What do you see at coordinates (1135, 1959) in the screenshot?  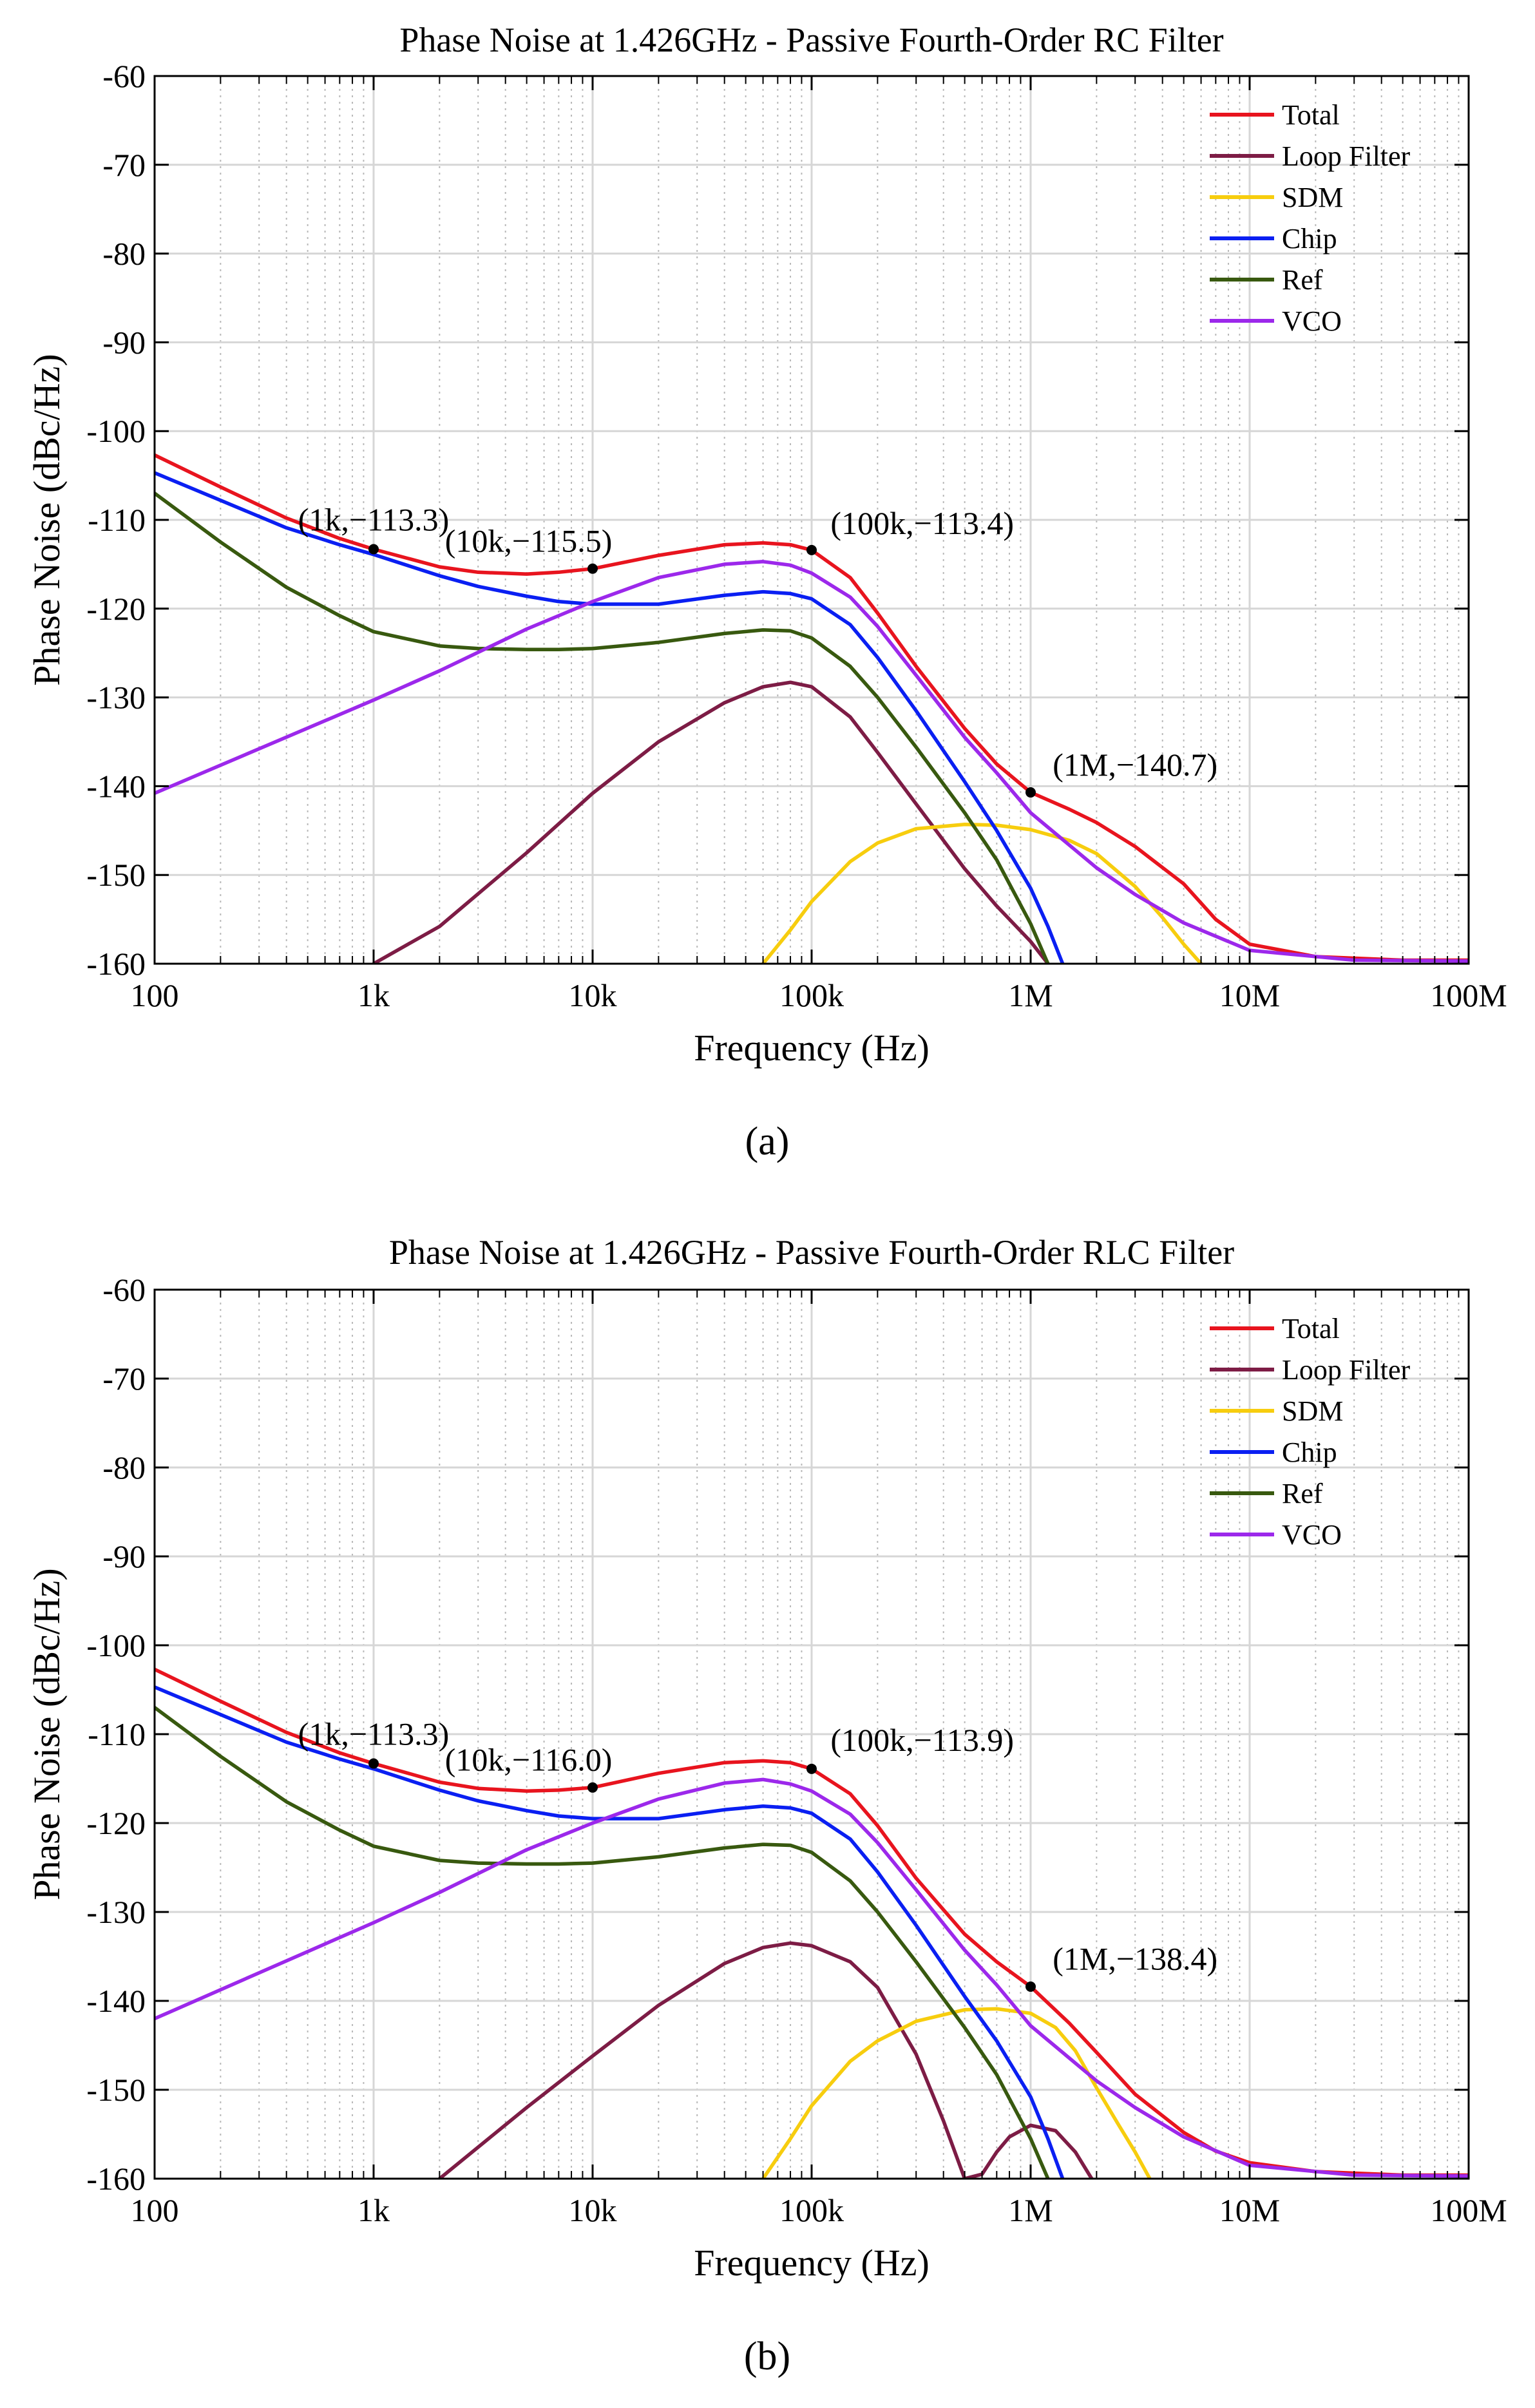 I see `annotation-label: (1M,−138.4)` at bounding box center [1135, 1959].